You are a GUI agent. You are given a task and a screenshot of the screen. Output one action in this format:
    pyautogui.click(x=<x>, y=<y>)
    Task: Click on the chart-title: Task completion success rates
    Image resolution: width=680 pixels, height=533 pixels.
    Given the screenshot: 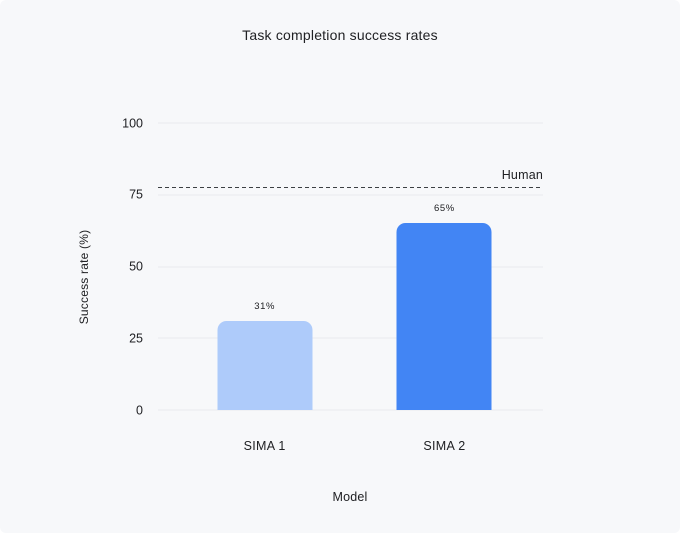 What is the action you would take?
    pyautogui.click(x=340, y=35)
    